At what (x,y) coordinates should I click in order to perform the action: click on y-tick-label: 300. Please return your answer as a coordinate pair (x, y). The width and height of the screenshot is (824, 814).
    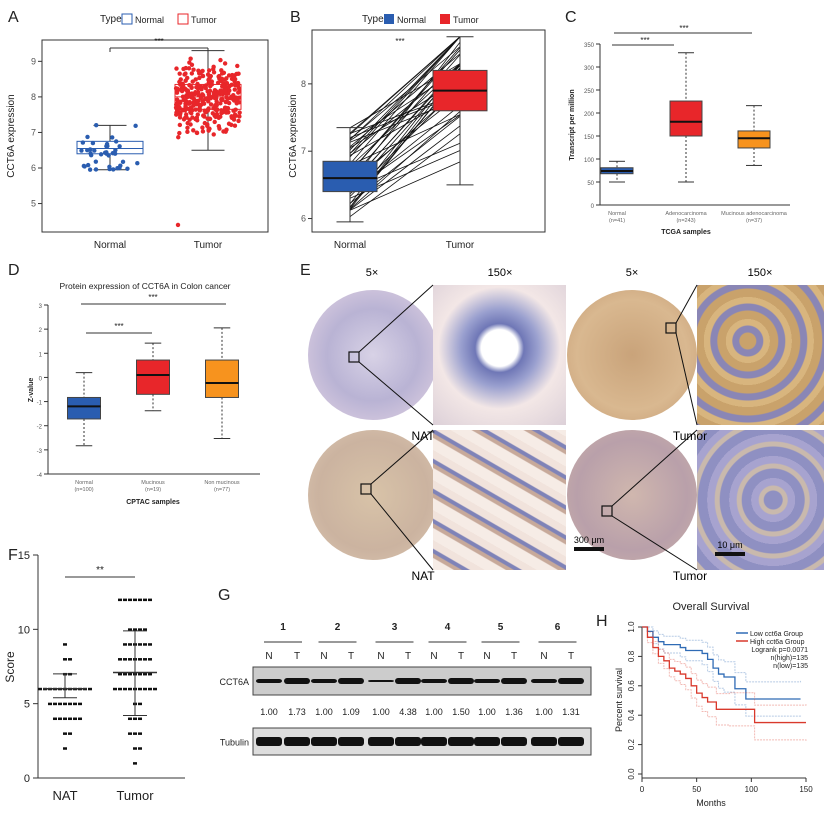
    Looking at the image, I should click on (589, 69).